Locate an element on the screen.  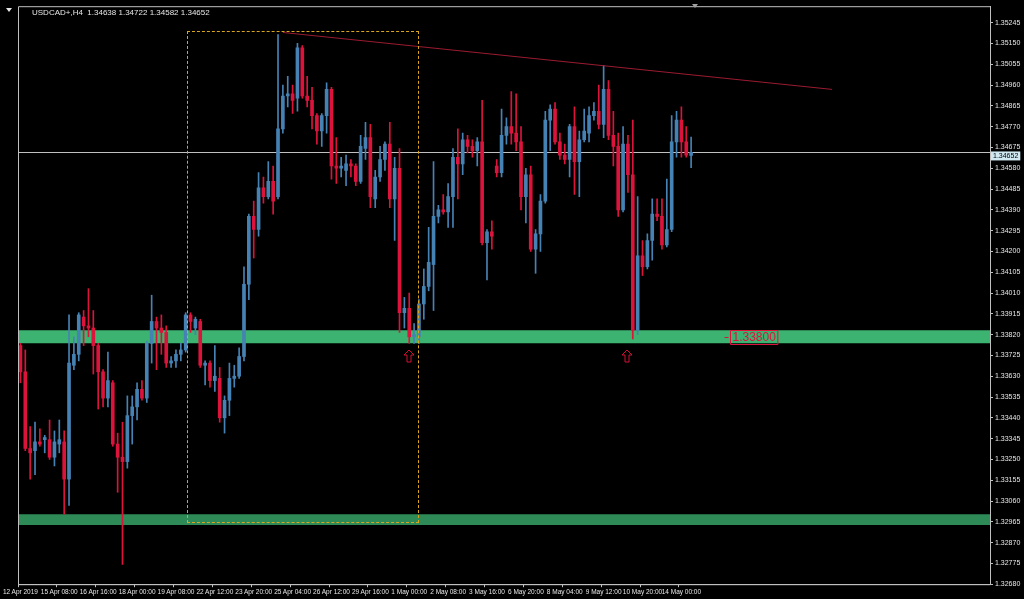
chart-title: USDCAD+,H4 1.34638 1.34722 1.34582 1.34652 is located at coordinates (121, 13).